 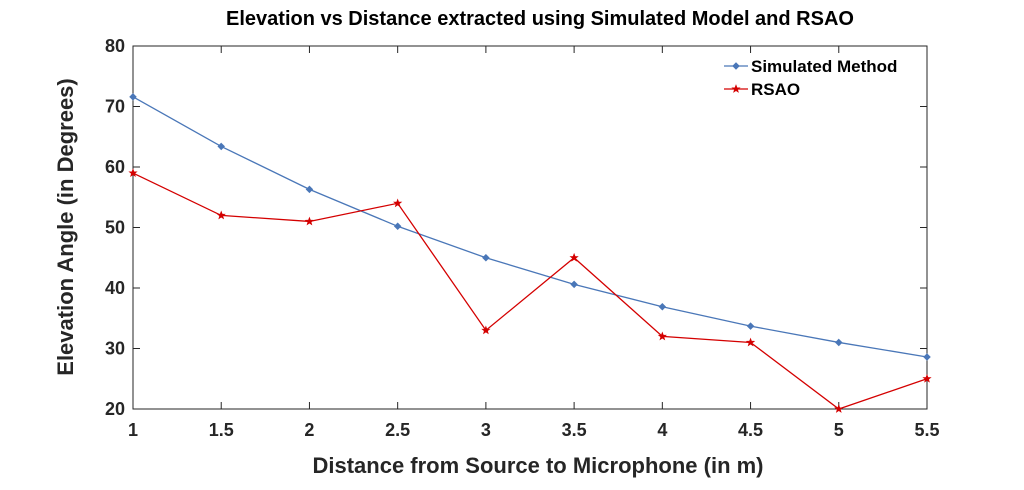 What do you see at coordinates (133, 430) in the screenshot?
I see `x-tick-label: 1` at bounding box center [133, 430].